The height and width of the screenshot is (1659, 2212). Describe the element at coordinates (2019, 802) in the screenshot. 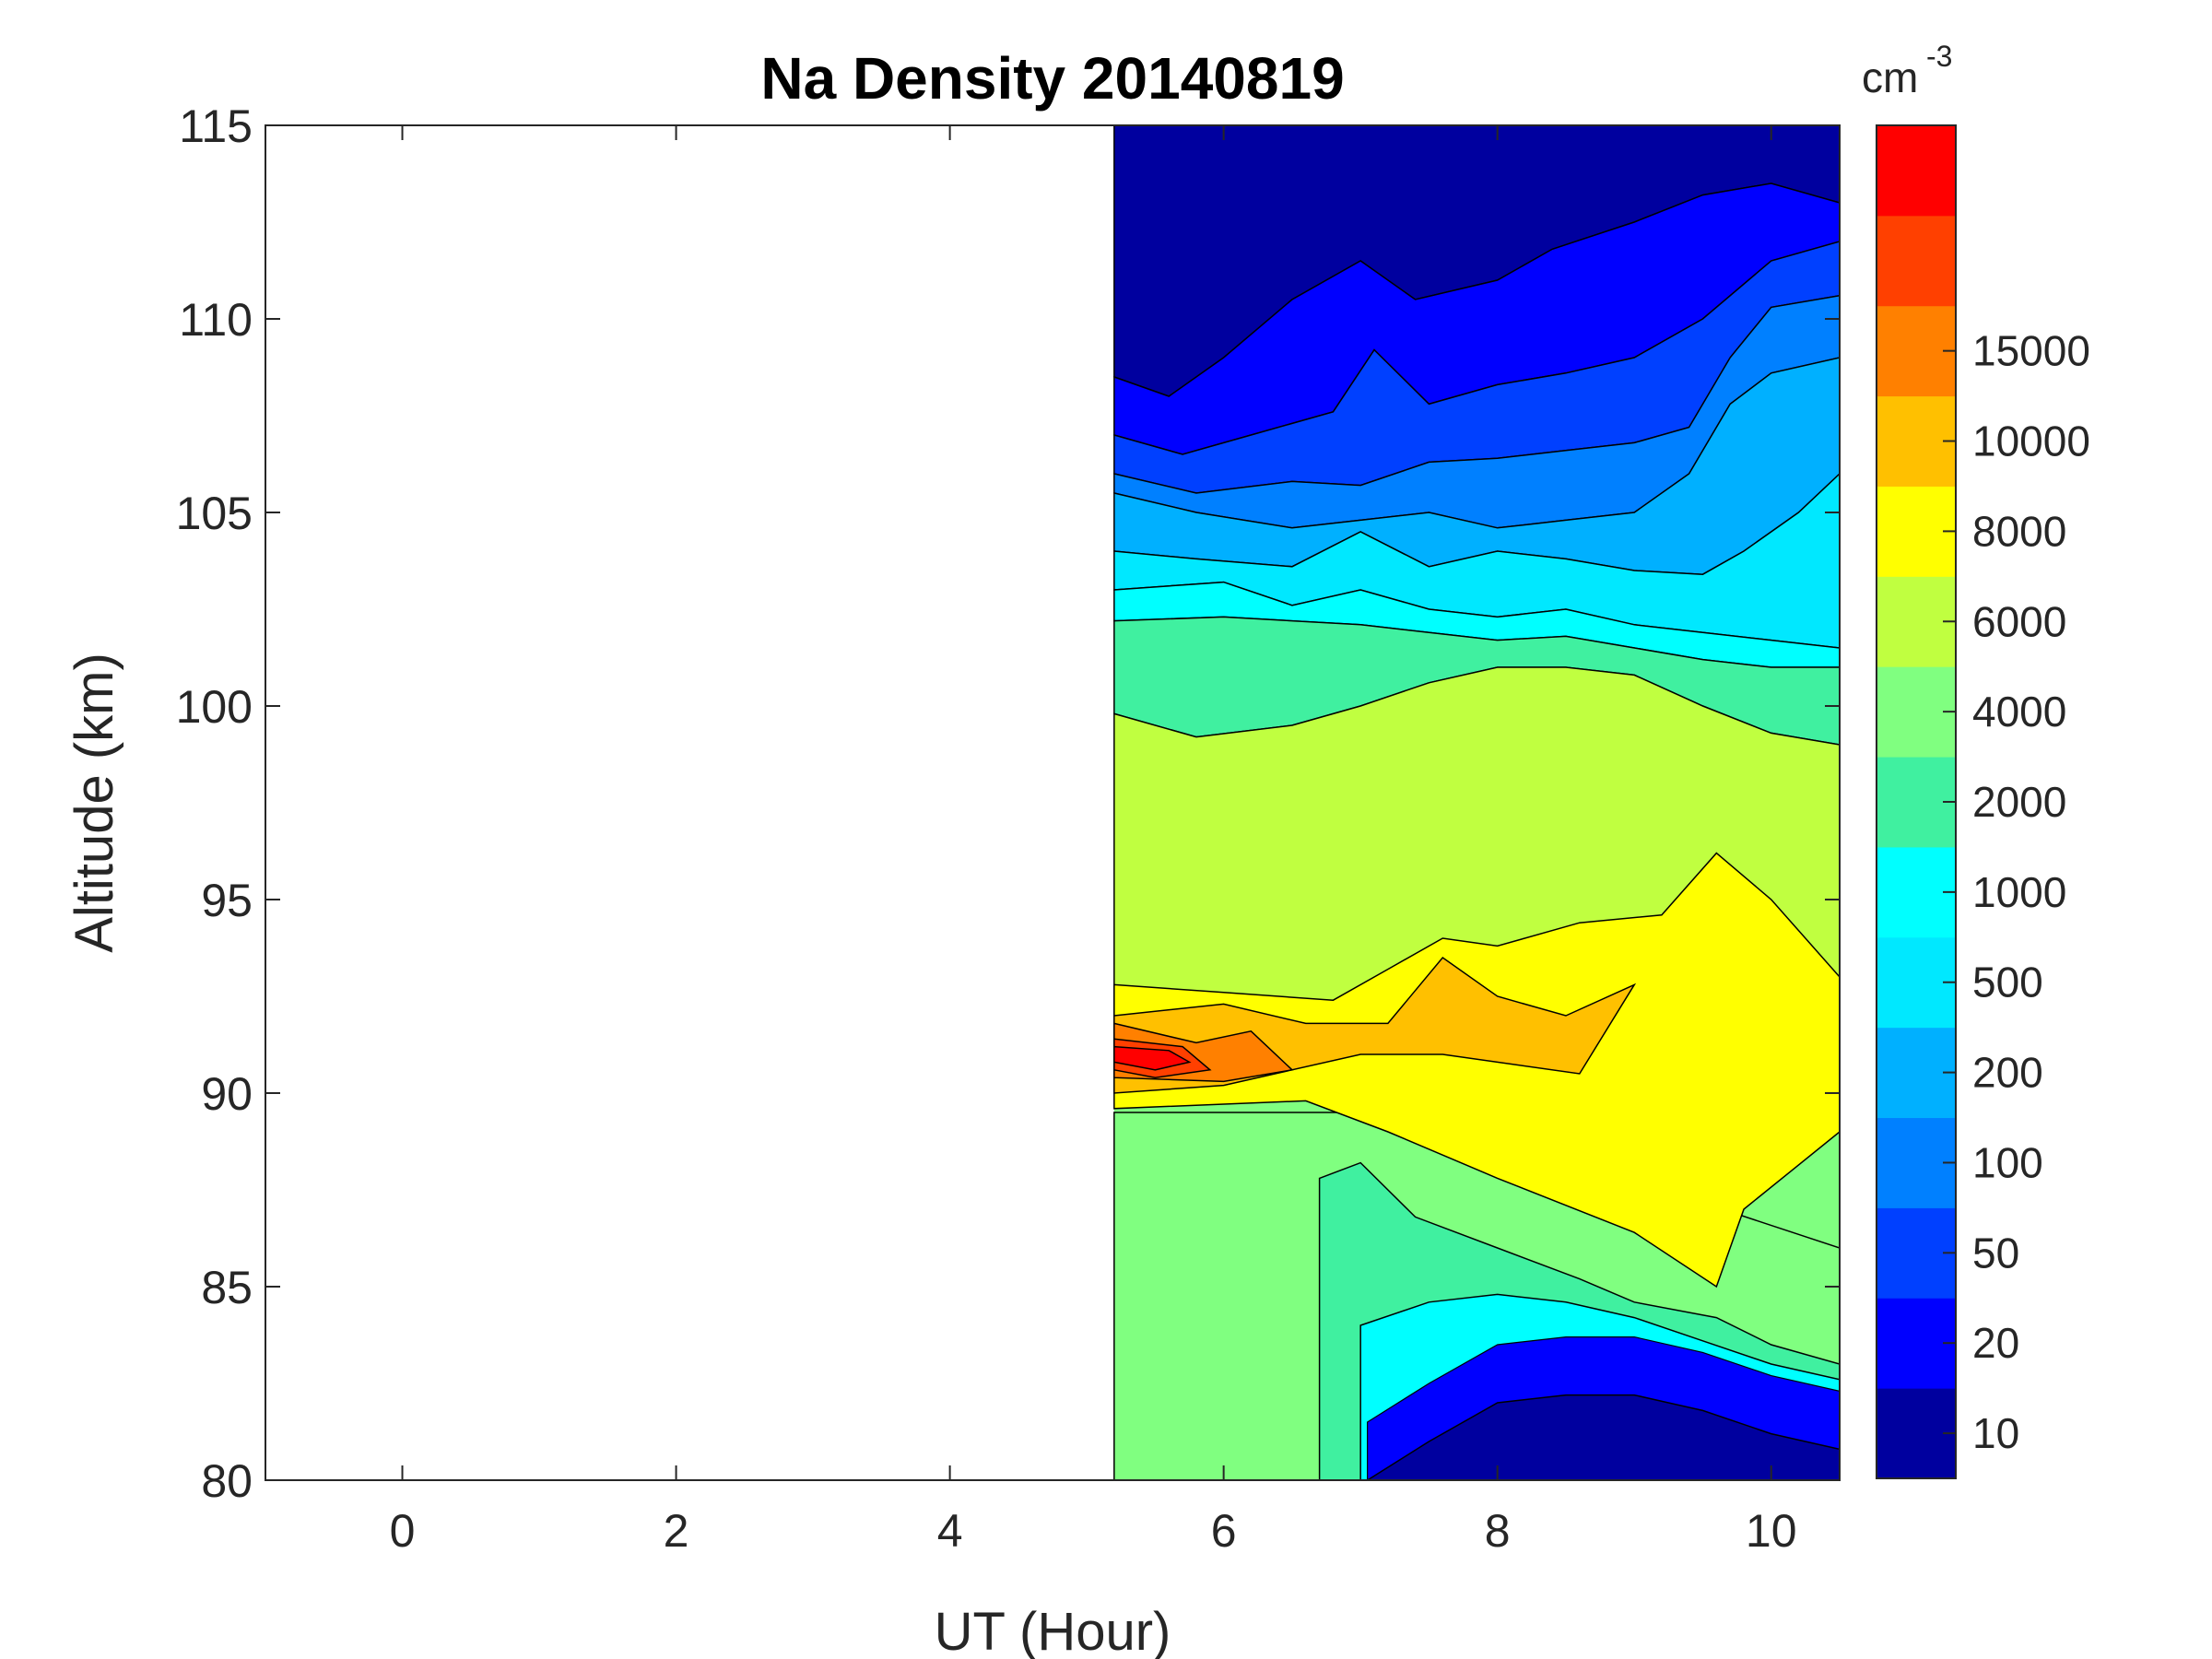

I see `colorbar-level-label: 2000` at that location.